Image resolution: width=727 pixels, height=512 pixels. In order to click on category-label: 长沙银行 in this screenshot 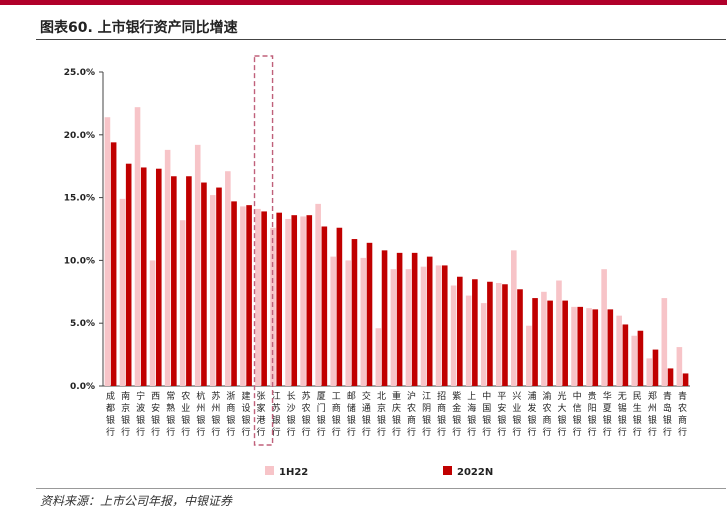, I will do `click(291, 414)`.